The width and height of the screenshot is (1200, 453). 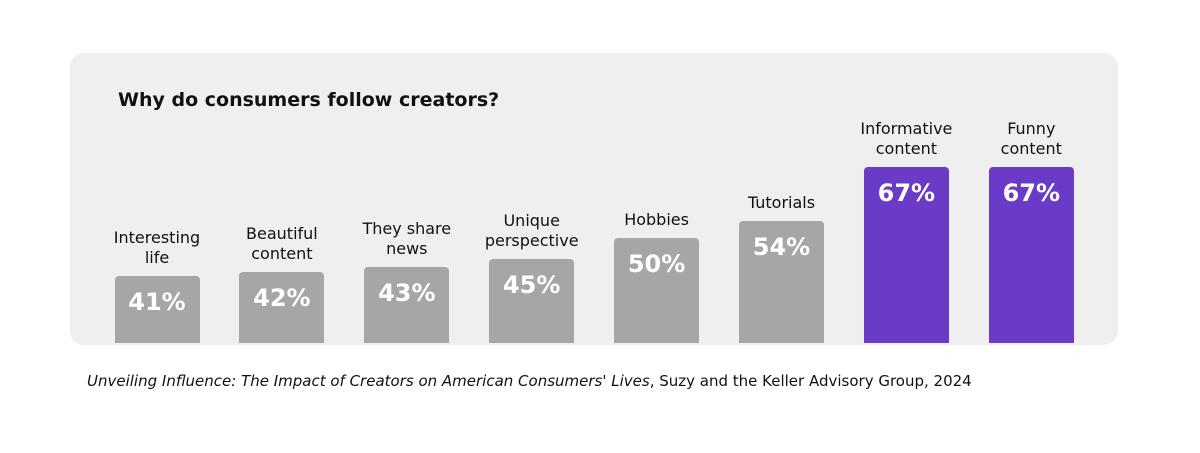 I want to click on category-label: Hobbies, so click(x=656, y=219).